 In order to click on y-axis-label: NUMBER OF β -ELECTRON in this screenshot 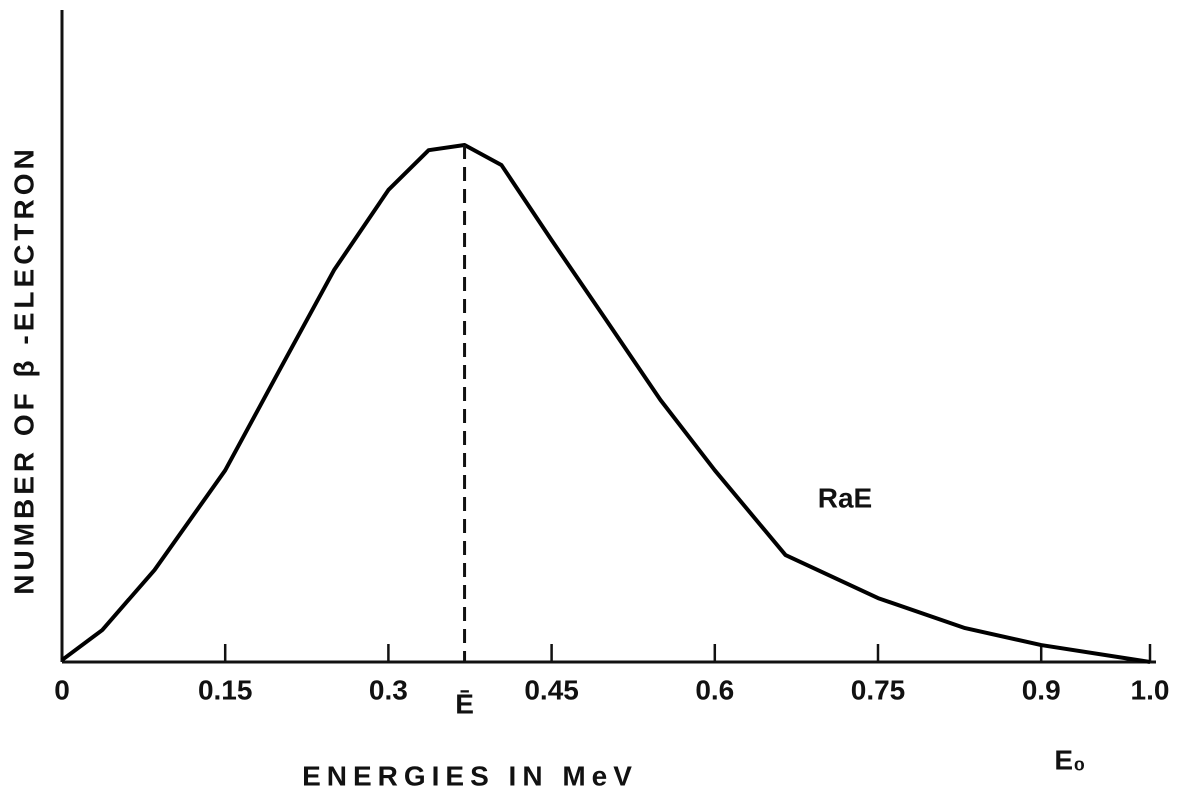, I will do `click(23, 370)`.